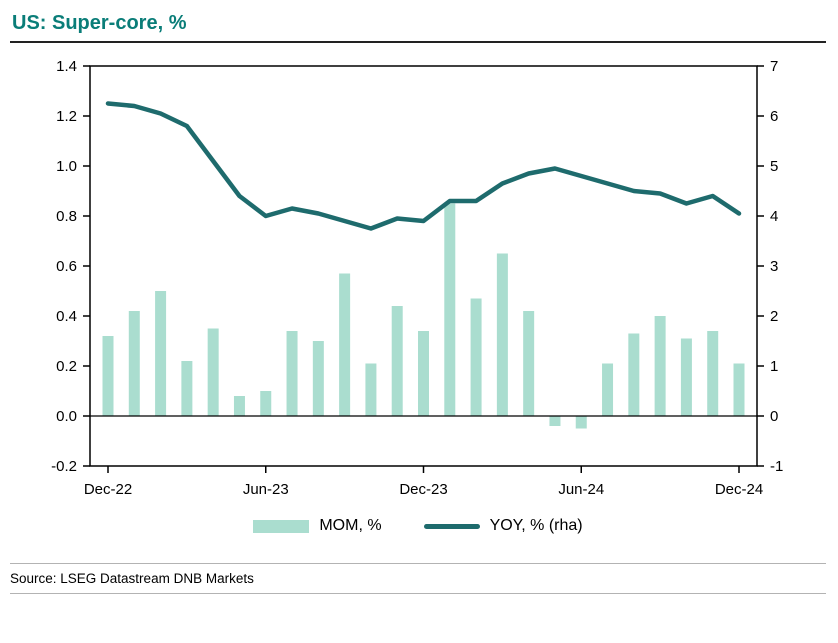  Describe the element at coordinates (536, 525) in the screenshot. I see `legend-yoy-label: YOY, % (rha)` at that location.